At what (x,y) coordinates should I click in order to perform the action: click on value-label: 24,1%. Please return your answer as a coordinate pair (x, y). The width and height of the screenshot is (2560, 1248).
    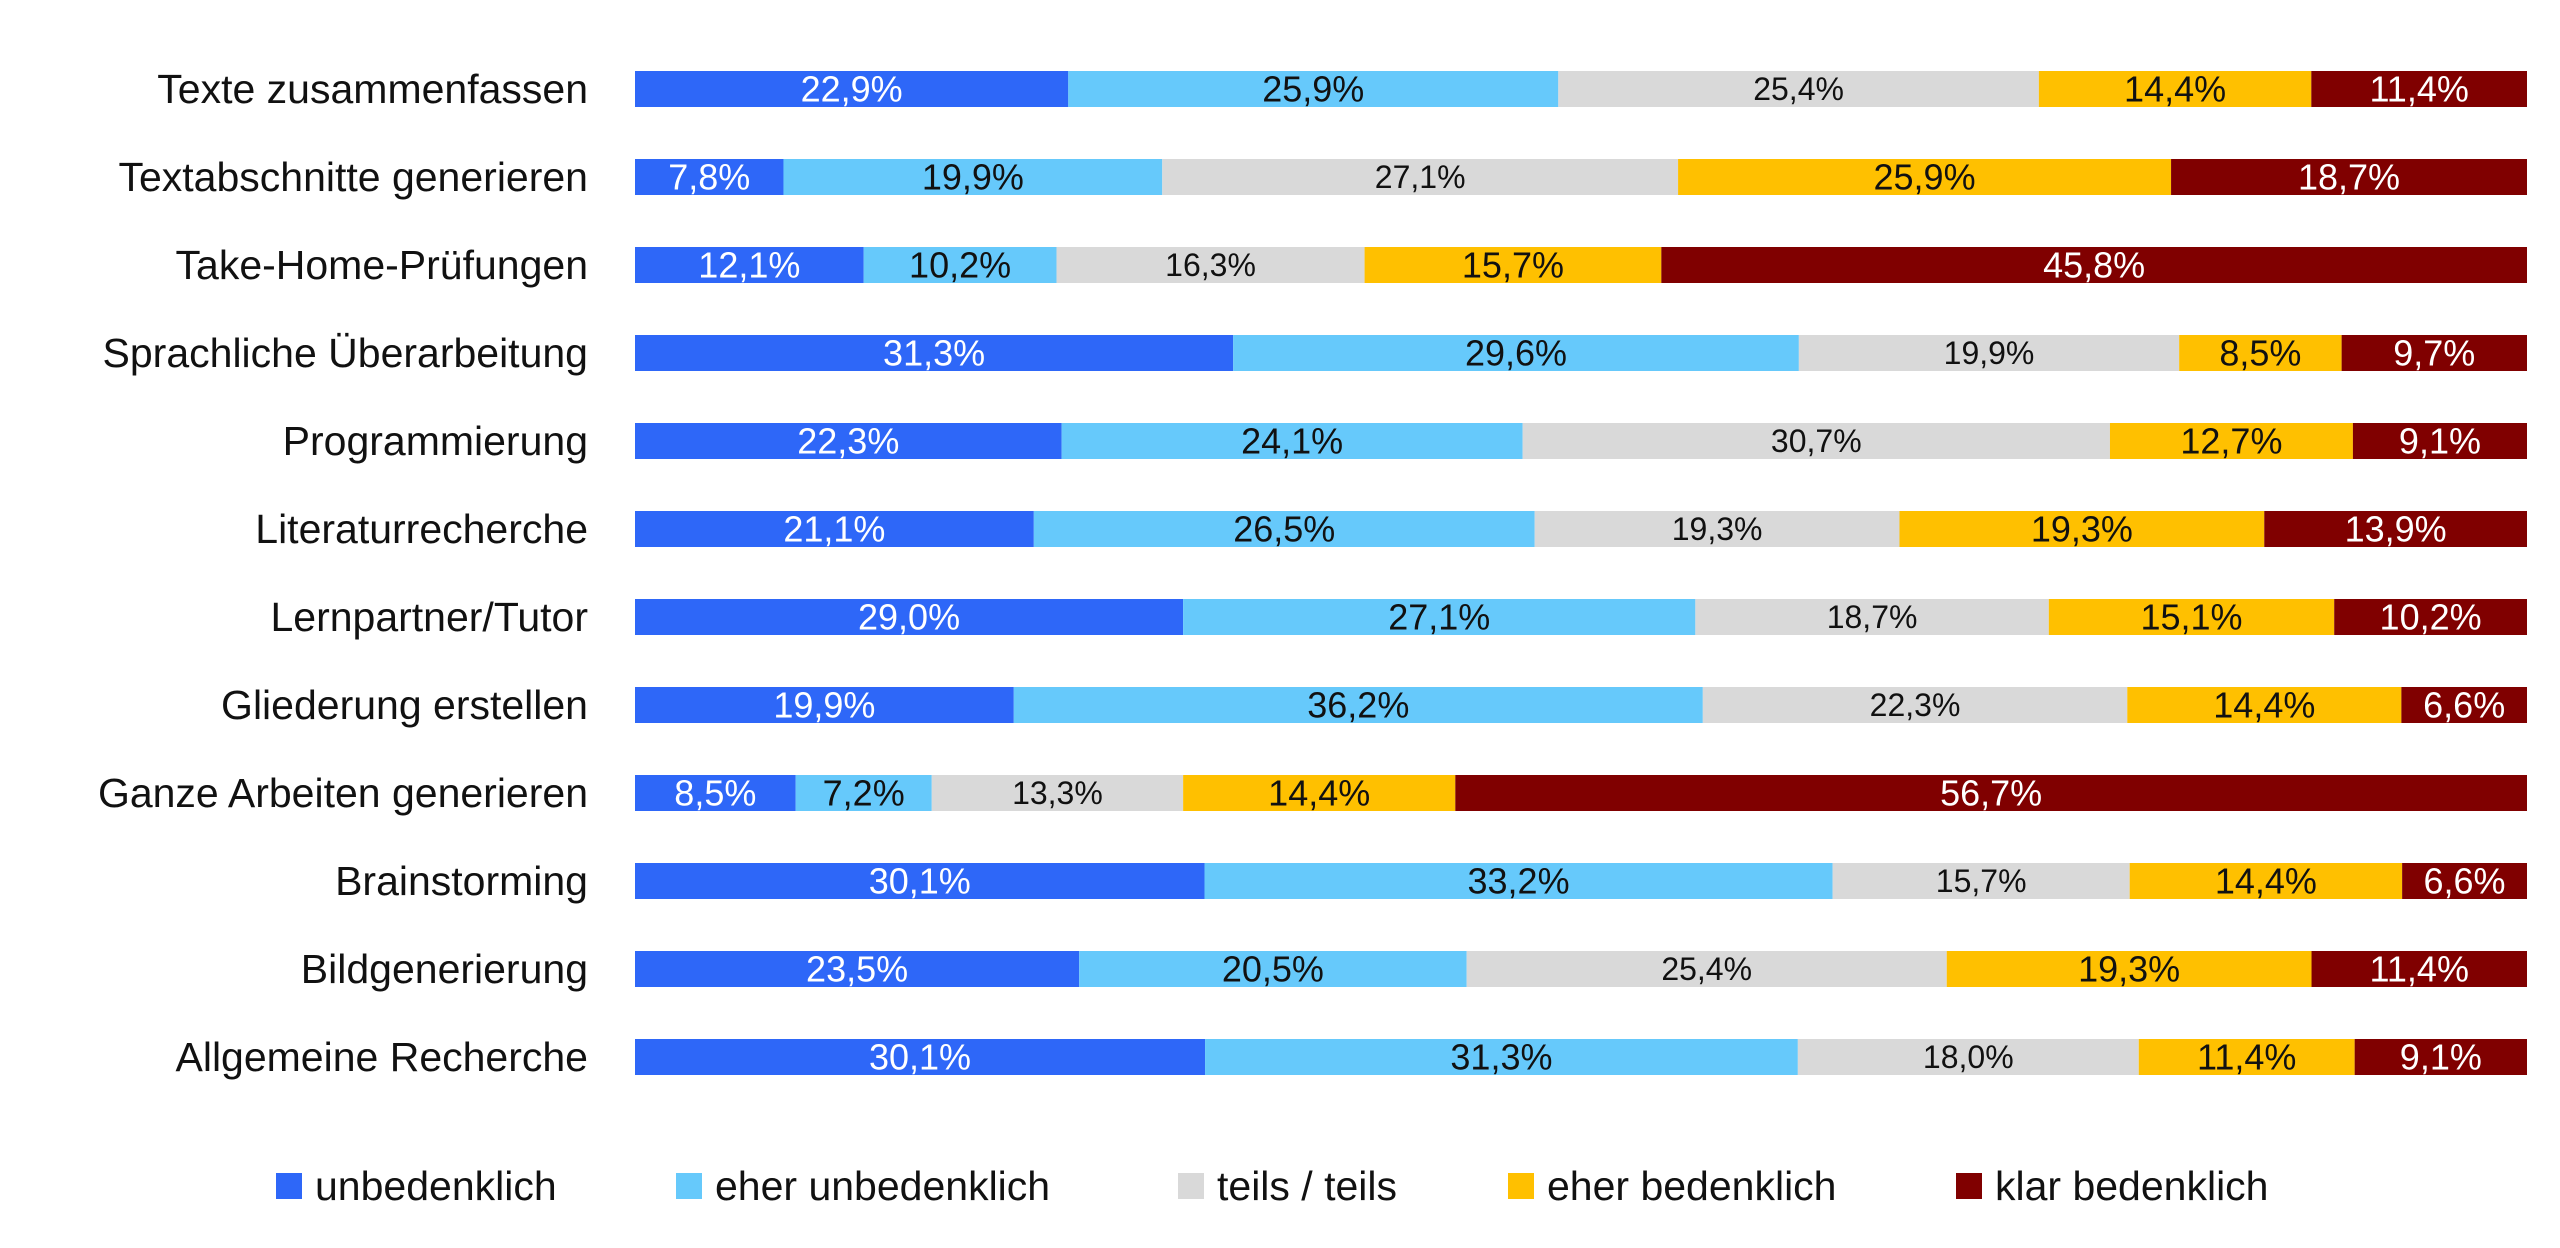
    Looking at the image, I should click on (1292, 441).